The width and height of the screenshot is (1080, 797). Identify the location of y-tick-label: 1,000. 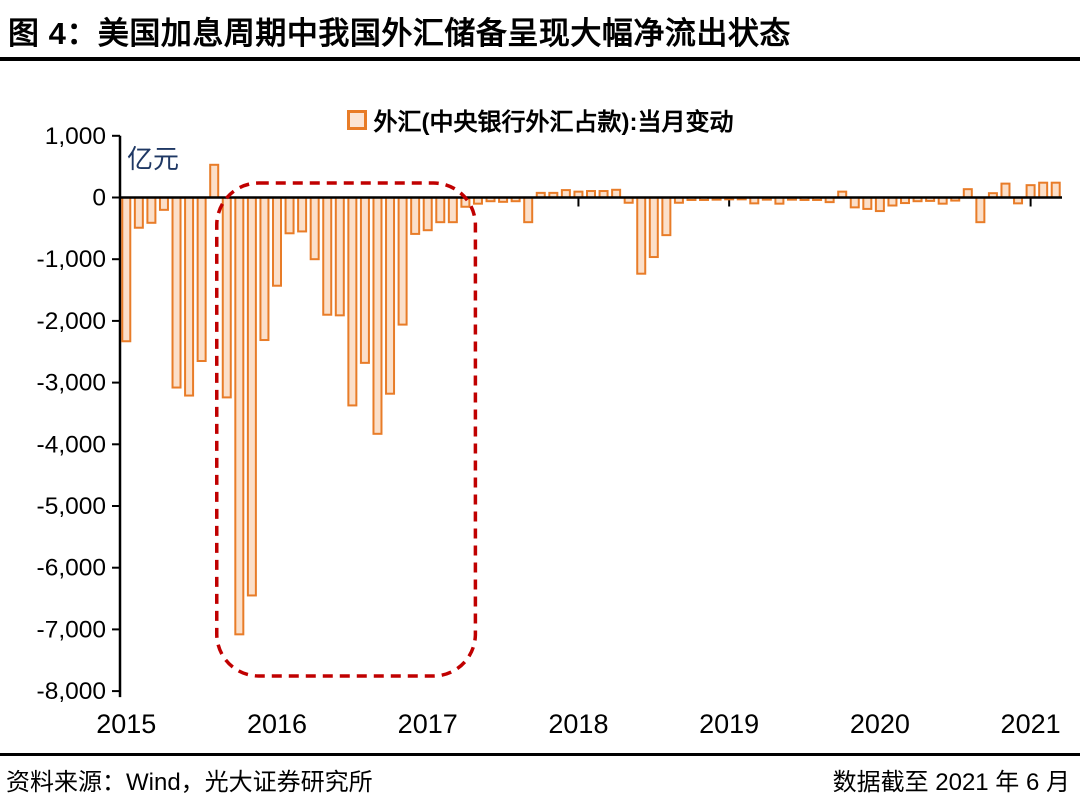
(75, 136).